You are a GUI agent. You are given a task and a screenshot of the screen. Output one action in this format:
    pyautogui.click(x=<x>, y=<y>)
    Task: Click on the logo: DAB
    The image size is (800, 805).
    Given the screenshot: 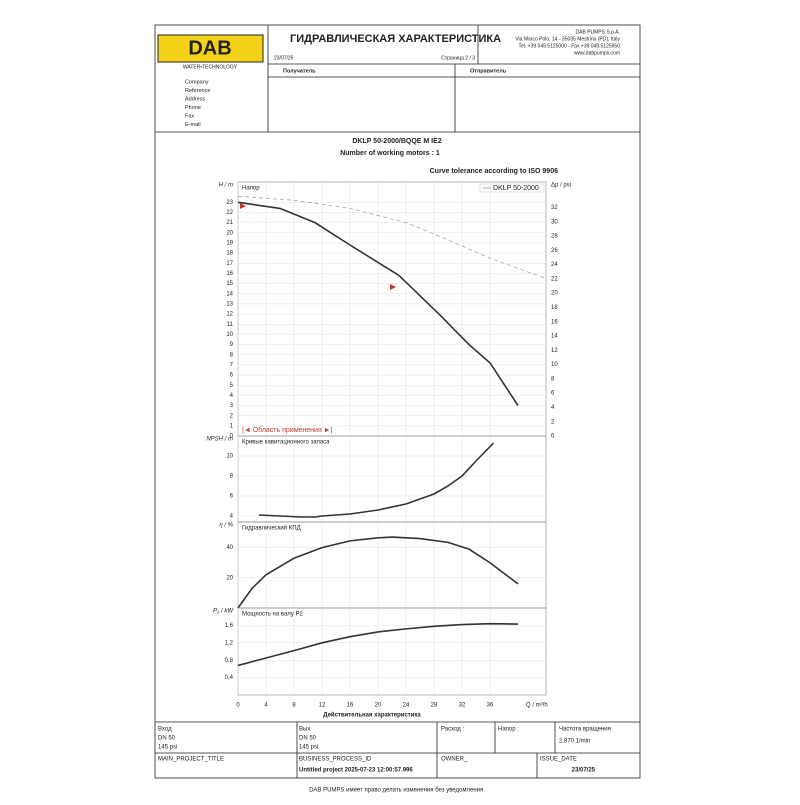 What is the action you would take?
    pyautogui.click(x=209, y=48)
    